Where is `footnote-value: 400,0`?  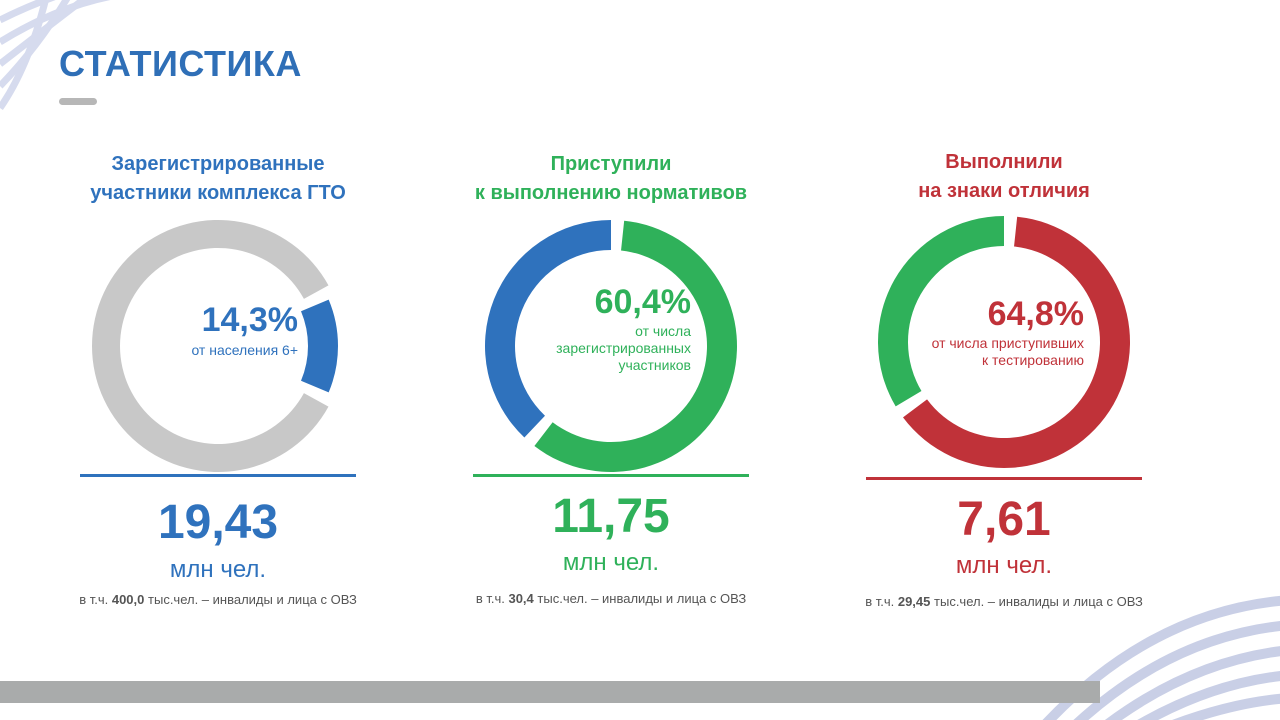
footnote-value: 400,0 is located at coordinates (128, 599).